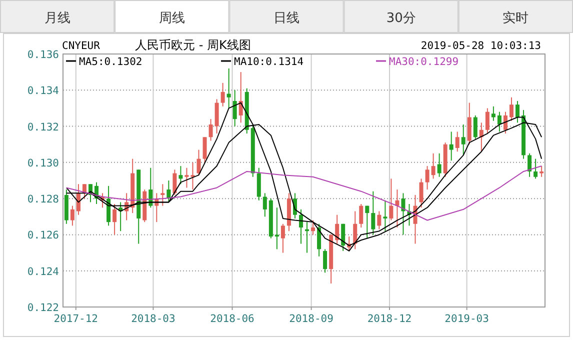 The image size is (573, 340). What do you see at coordinates (232, 319) in the screenshot?
I see `x-tick-label: 2018-06` at bounding box center [232, 319].